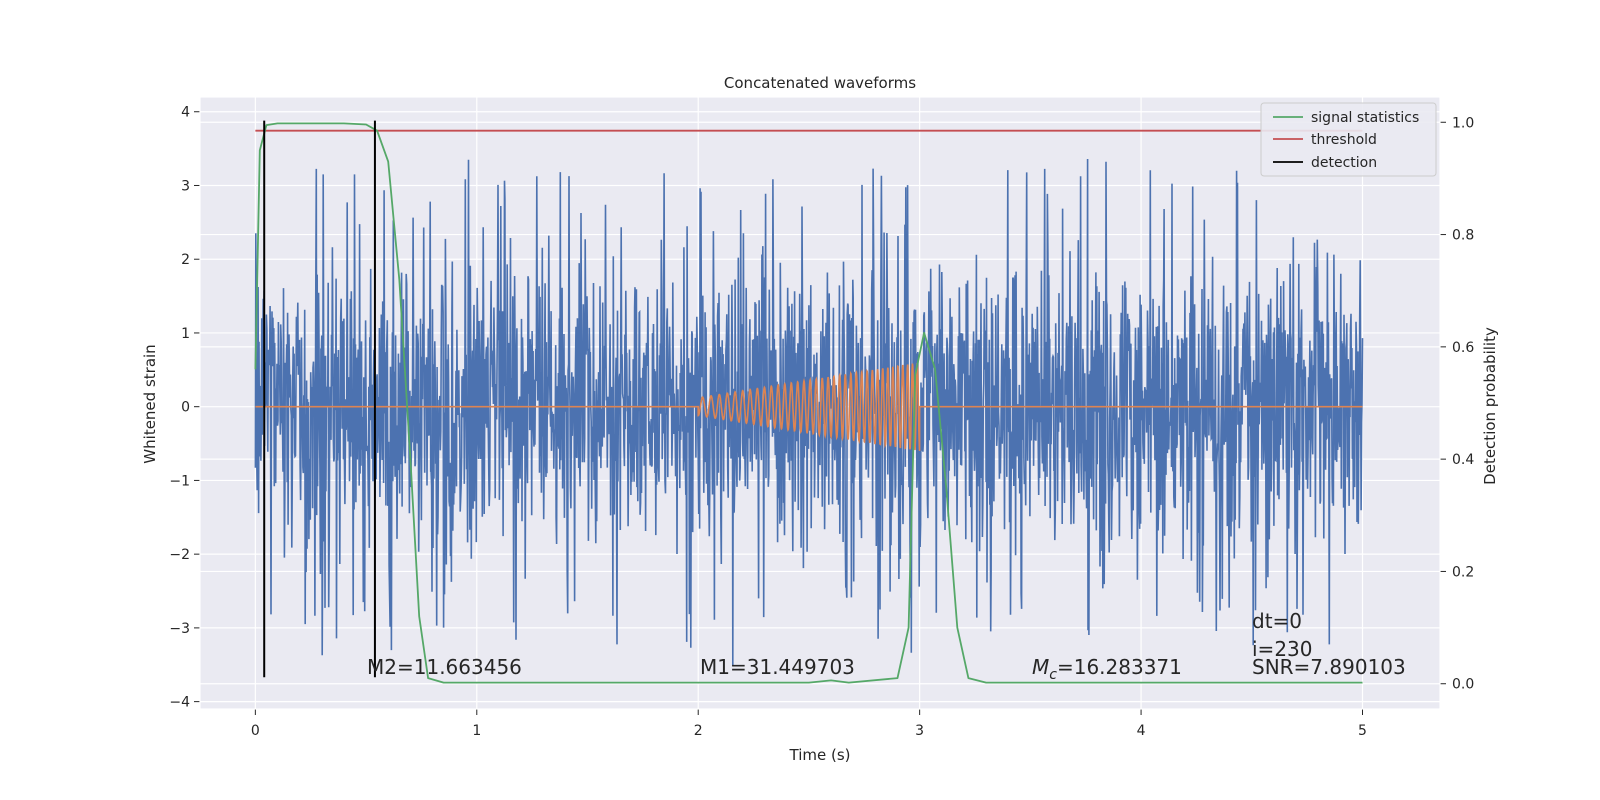 This screenshot has width=1600, height=800. Describe the element at coordinates (444, 667) in the screenshot. I see `annotation-m2: M2=11.663456` at that location.